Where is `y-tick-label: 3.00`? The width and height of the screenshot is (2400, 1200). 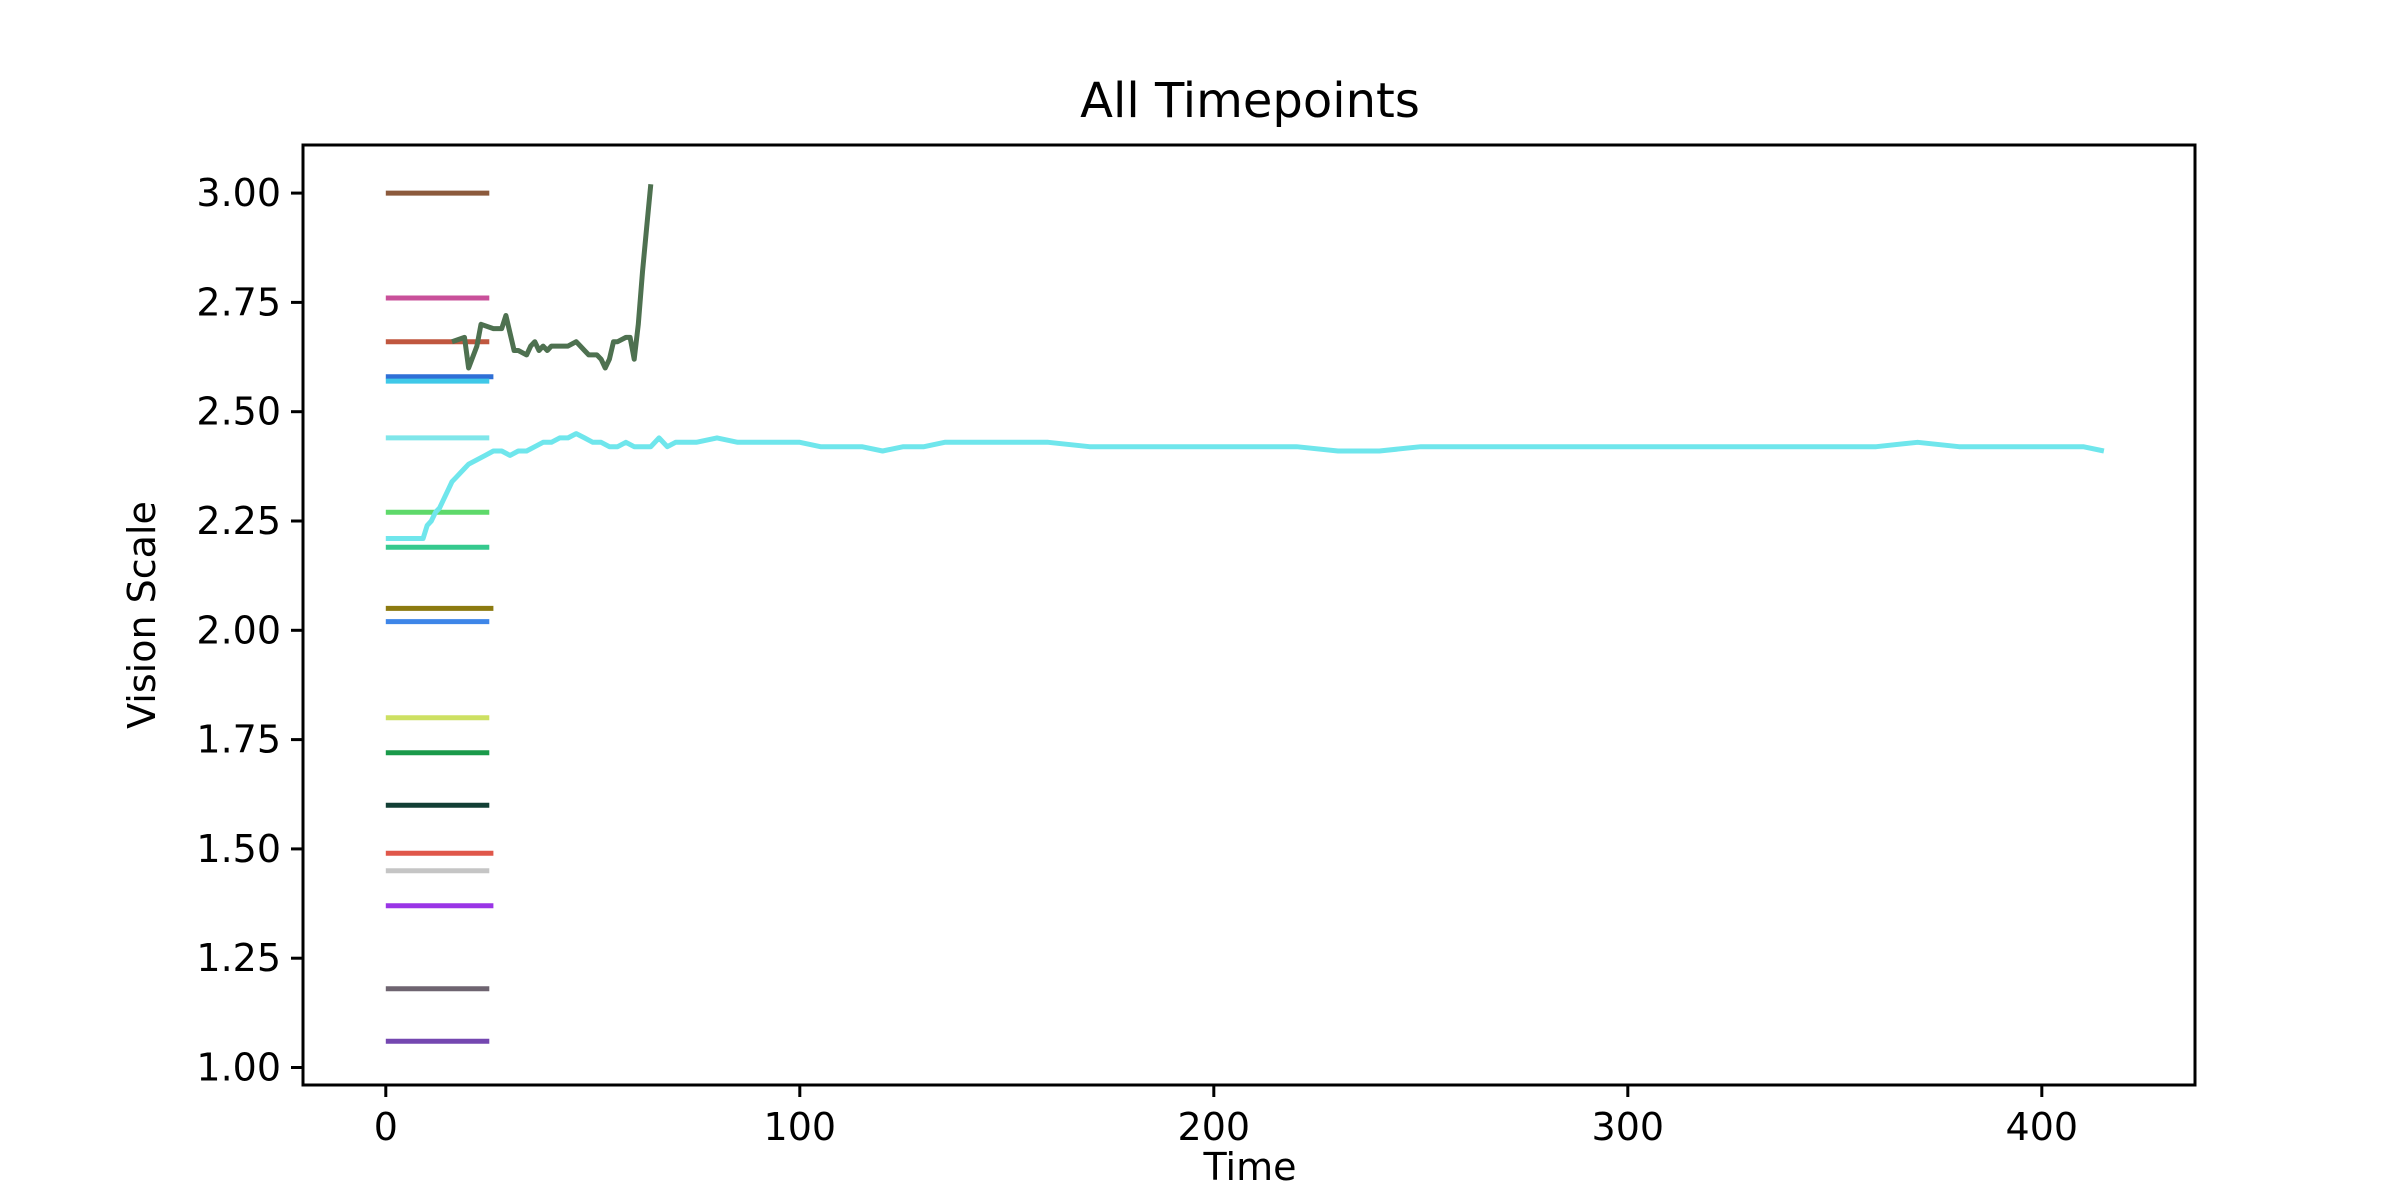
y-tick-label: 3.00 is located at coordinates (238, 193).